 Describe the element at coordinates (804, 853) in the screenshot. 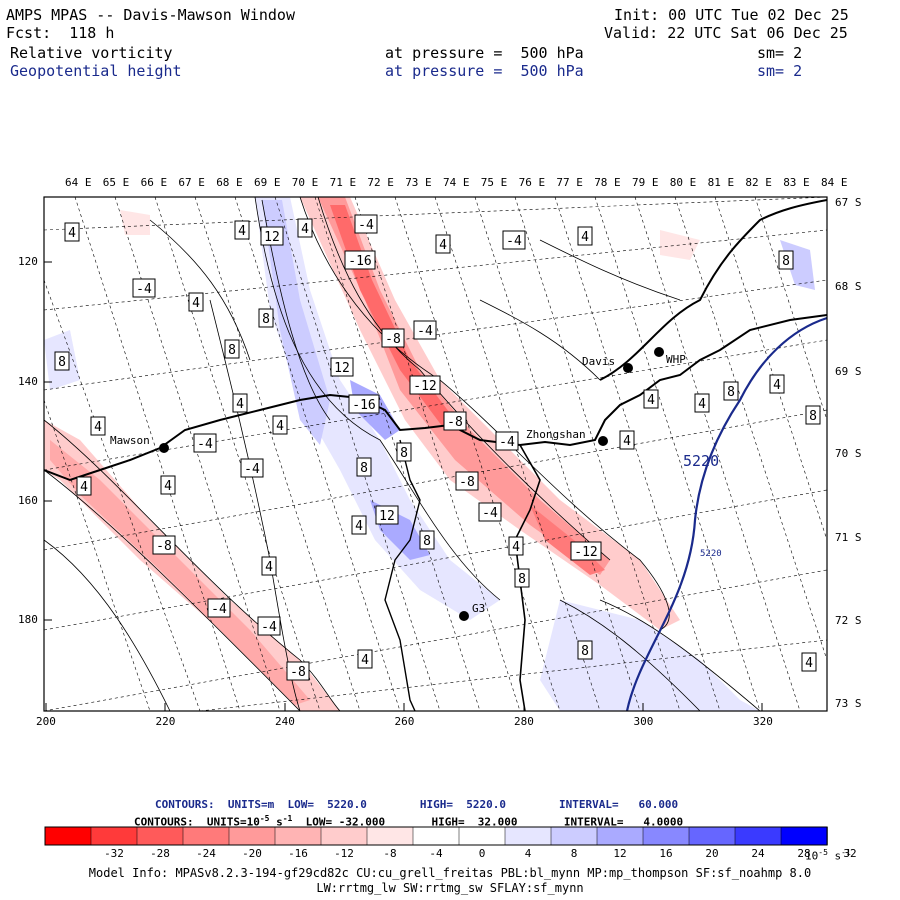

I see `legend-label: 28` at that location.